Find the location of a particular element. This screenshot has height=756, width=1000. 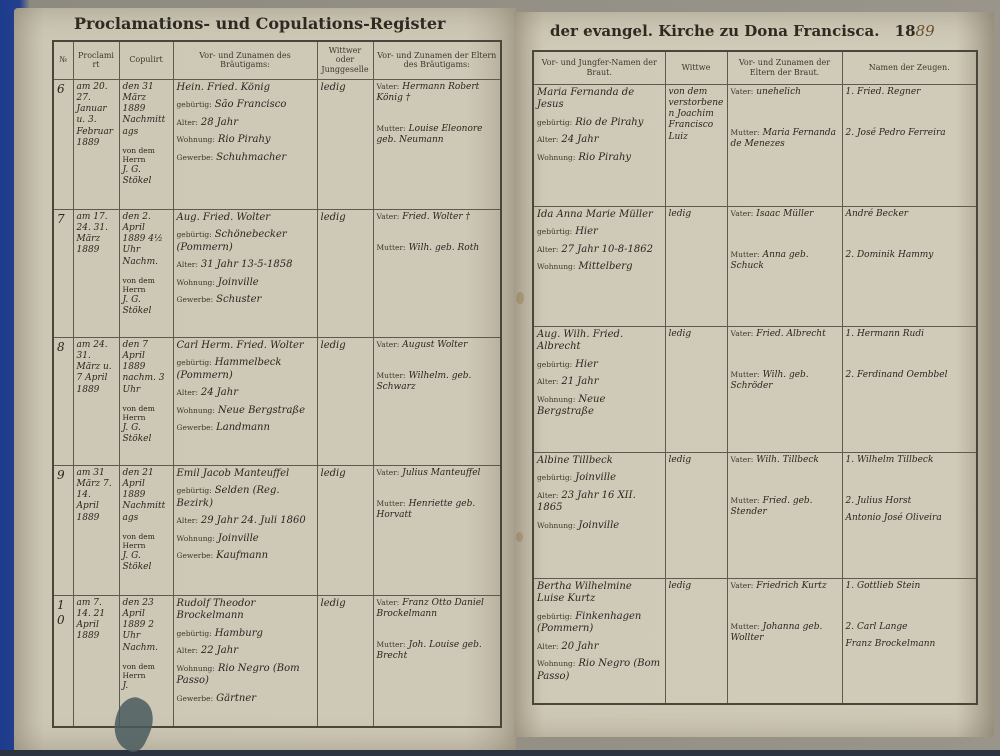

trade-value: Schuster is located at coordinates (239, 299).